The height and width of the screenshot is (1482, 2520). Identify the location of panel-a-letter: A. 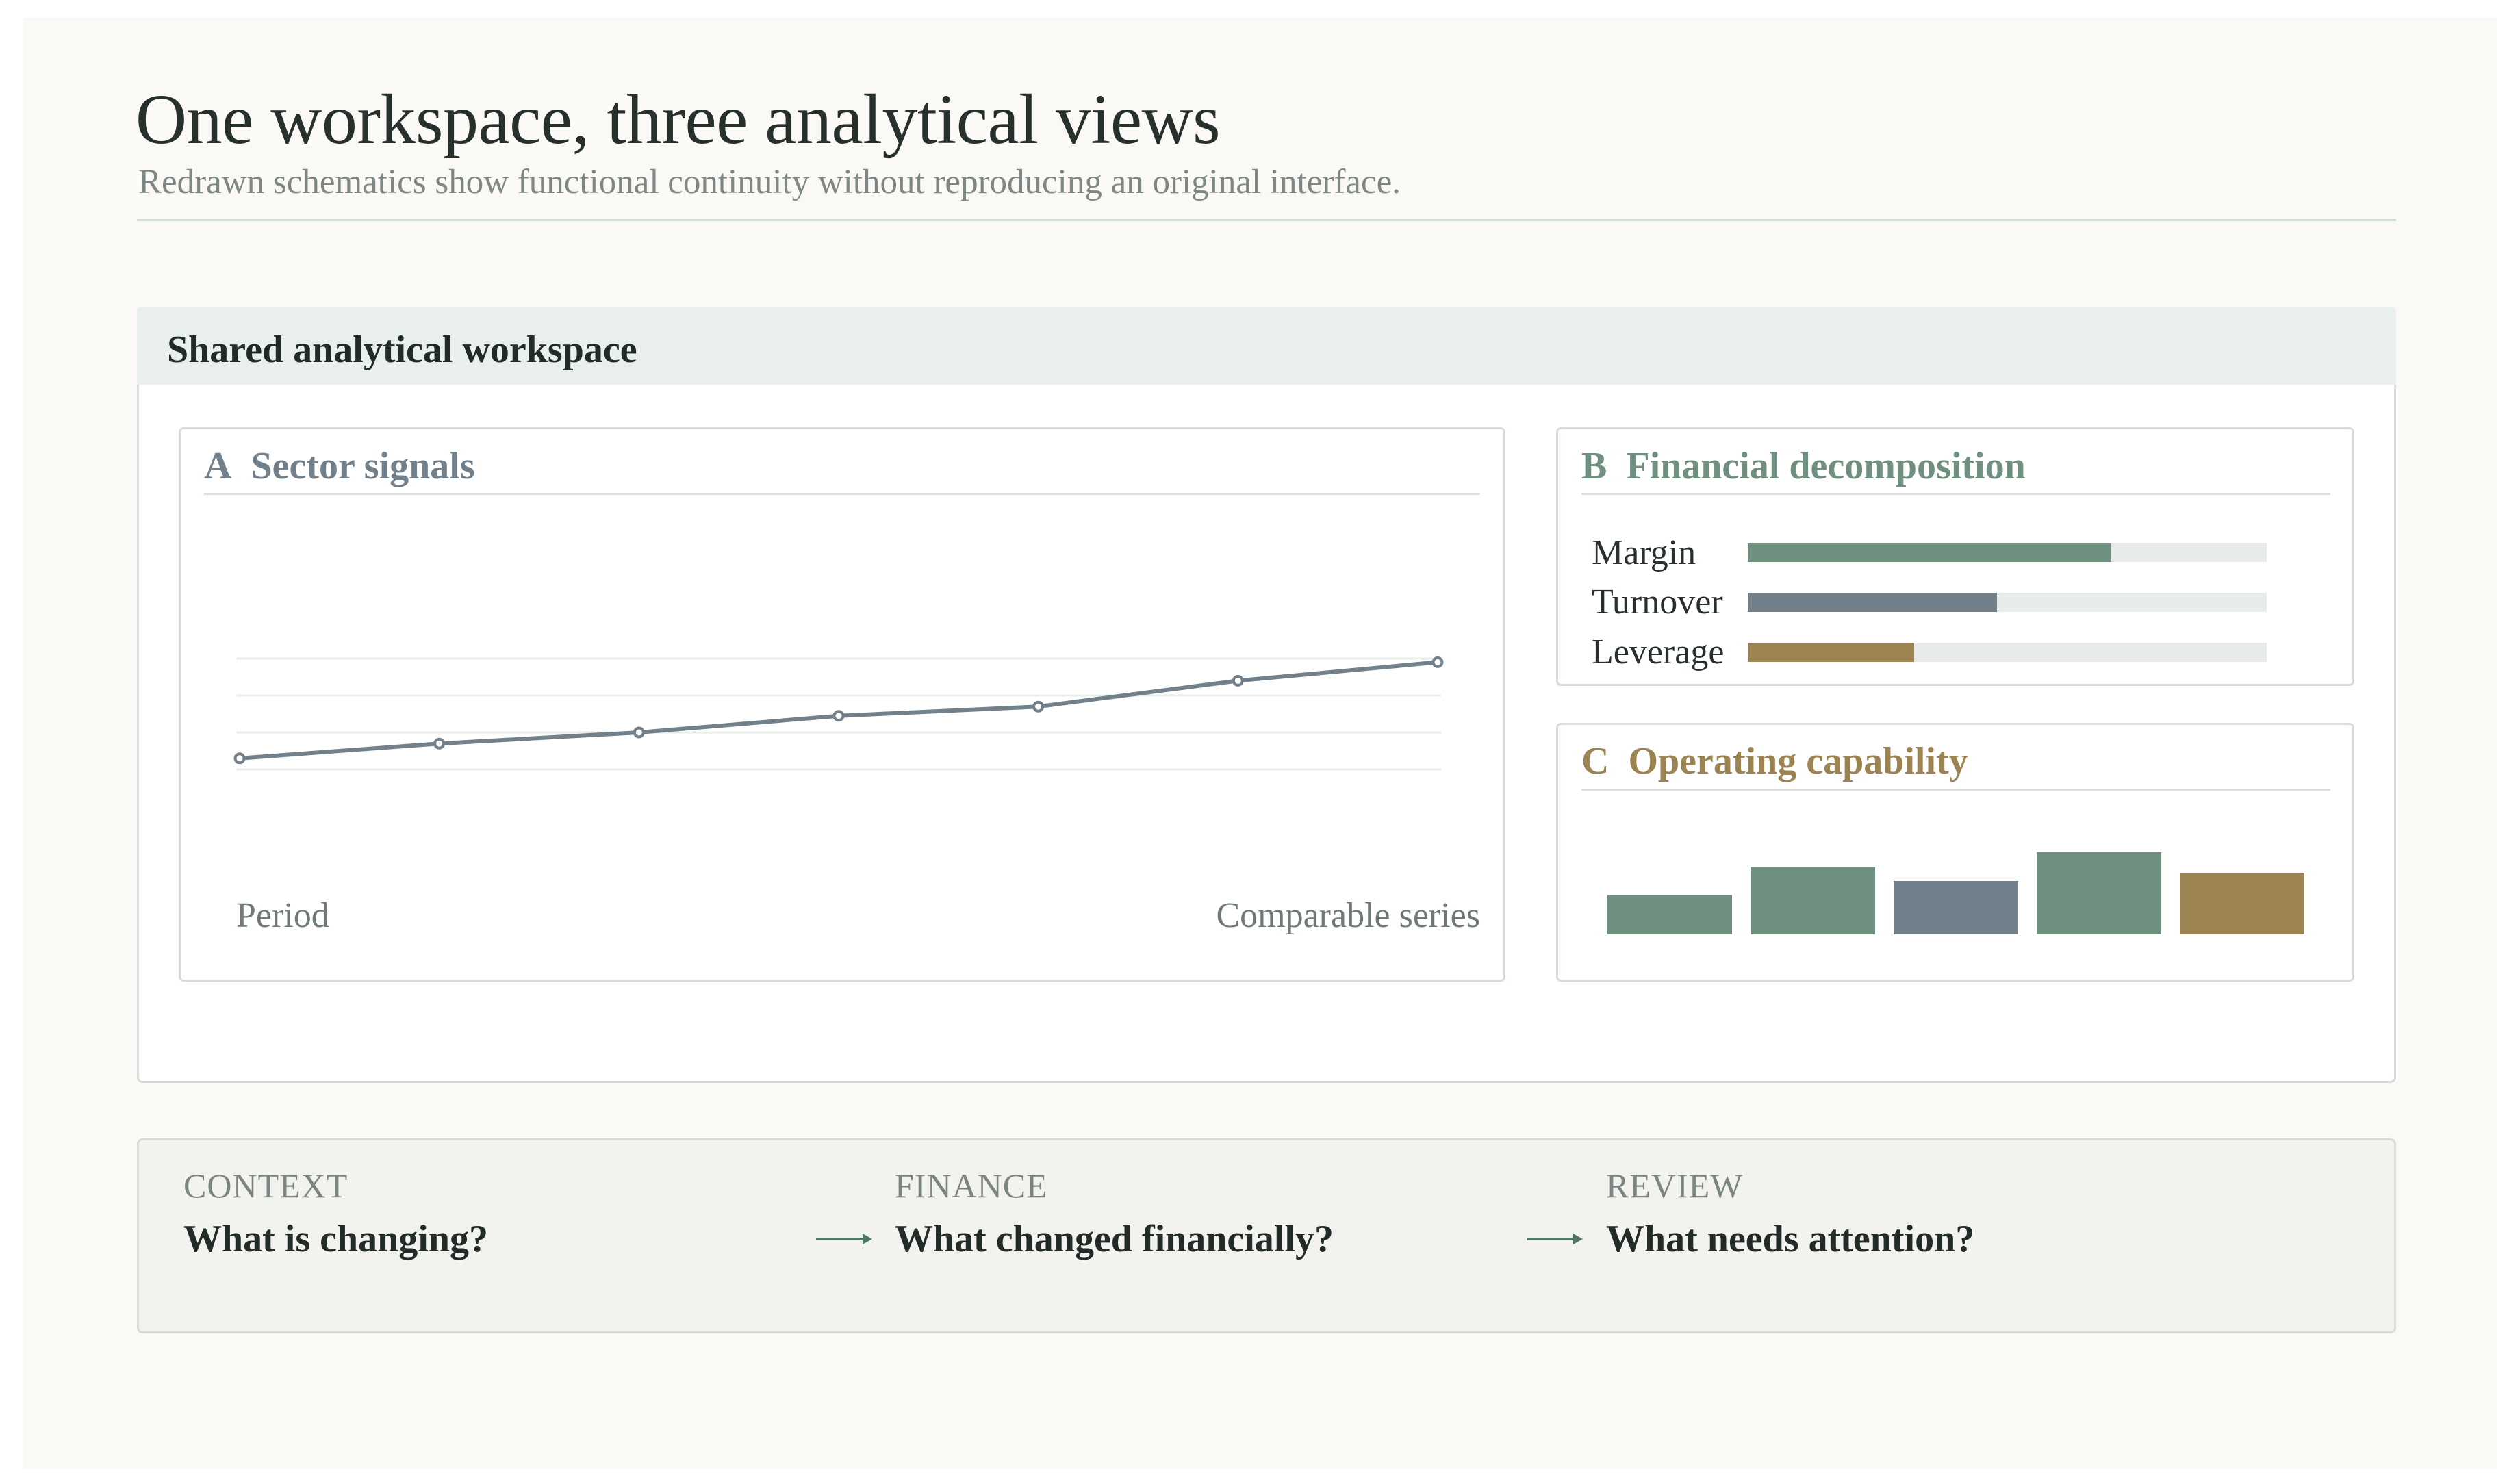
(218, 466).